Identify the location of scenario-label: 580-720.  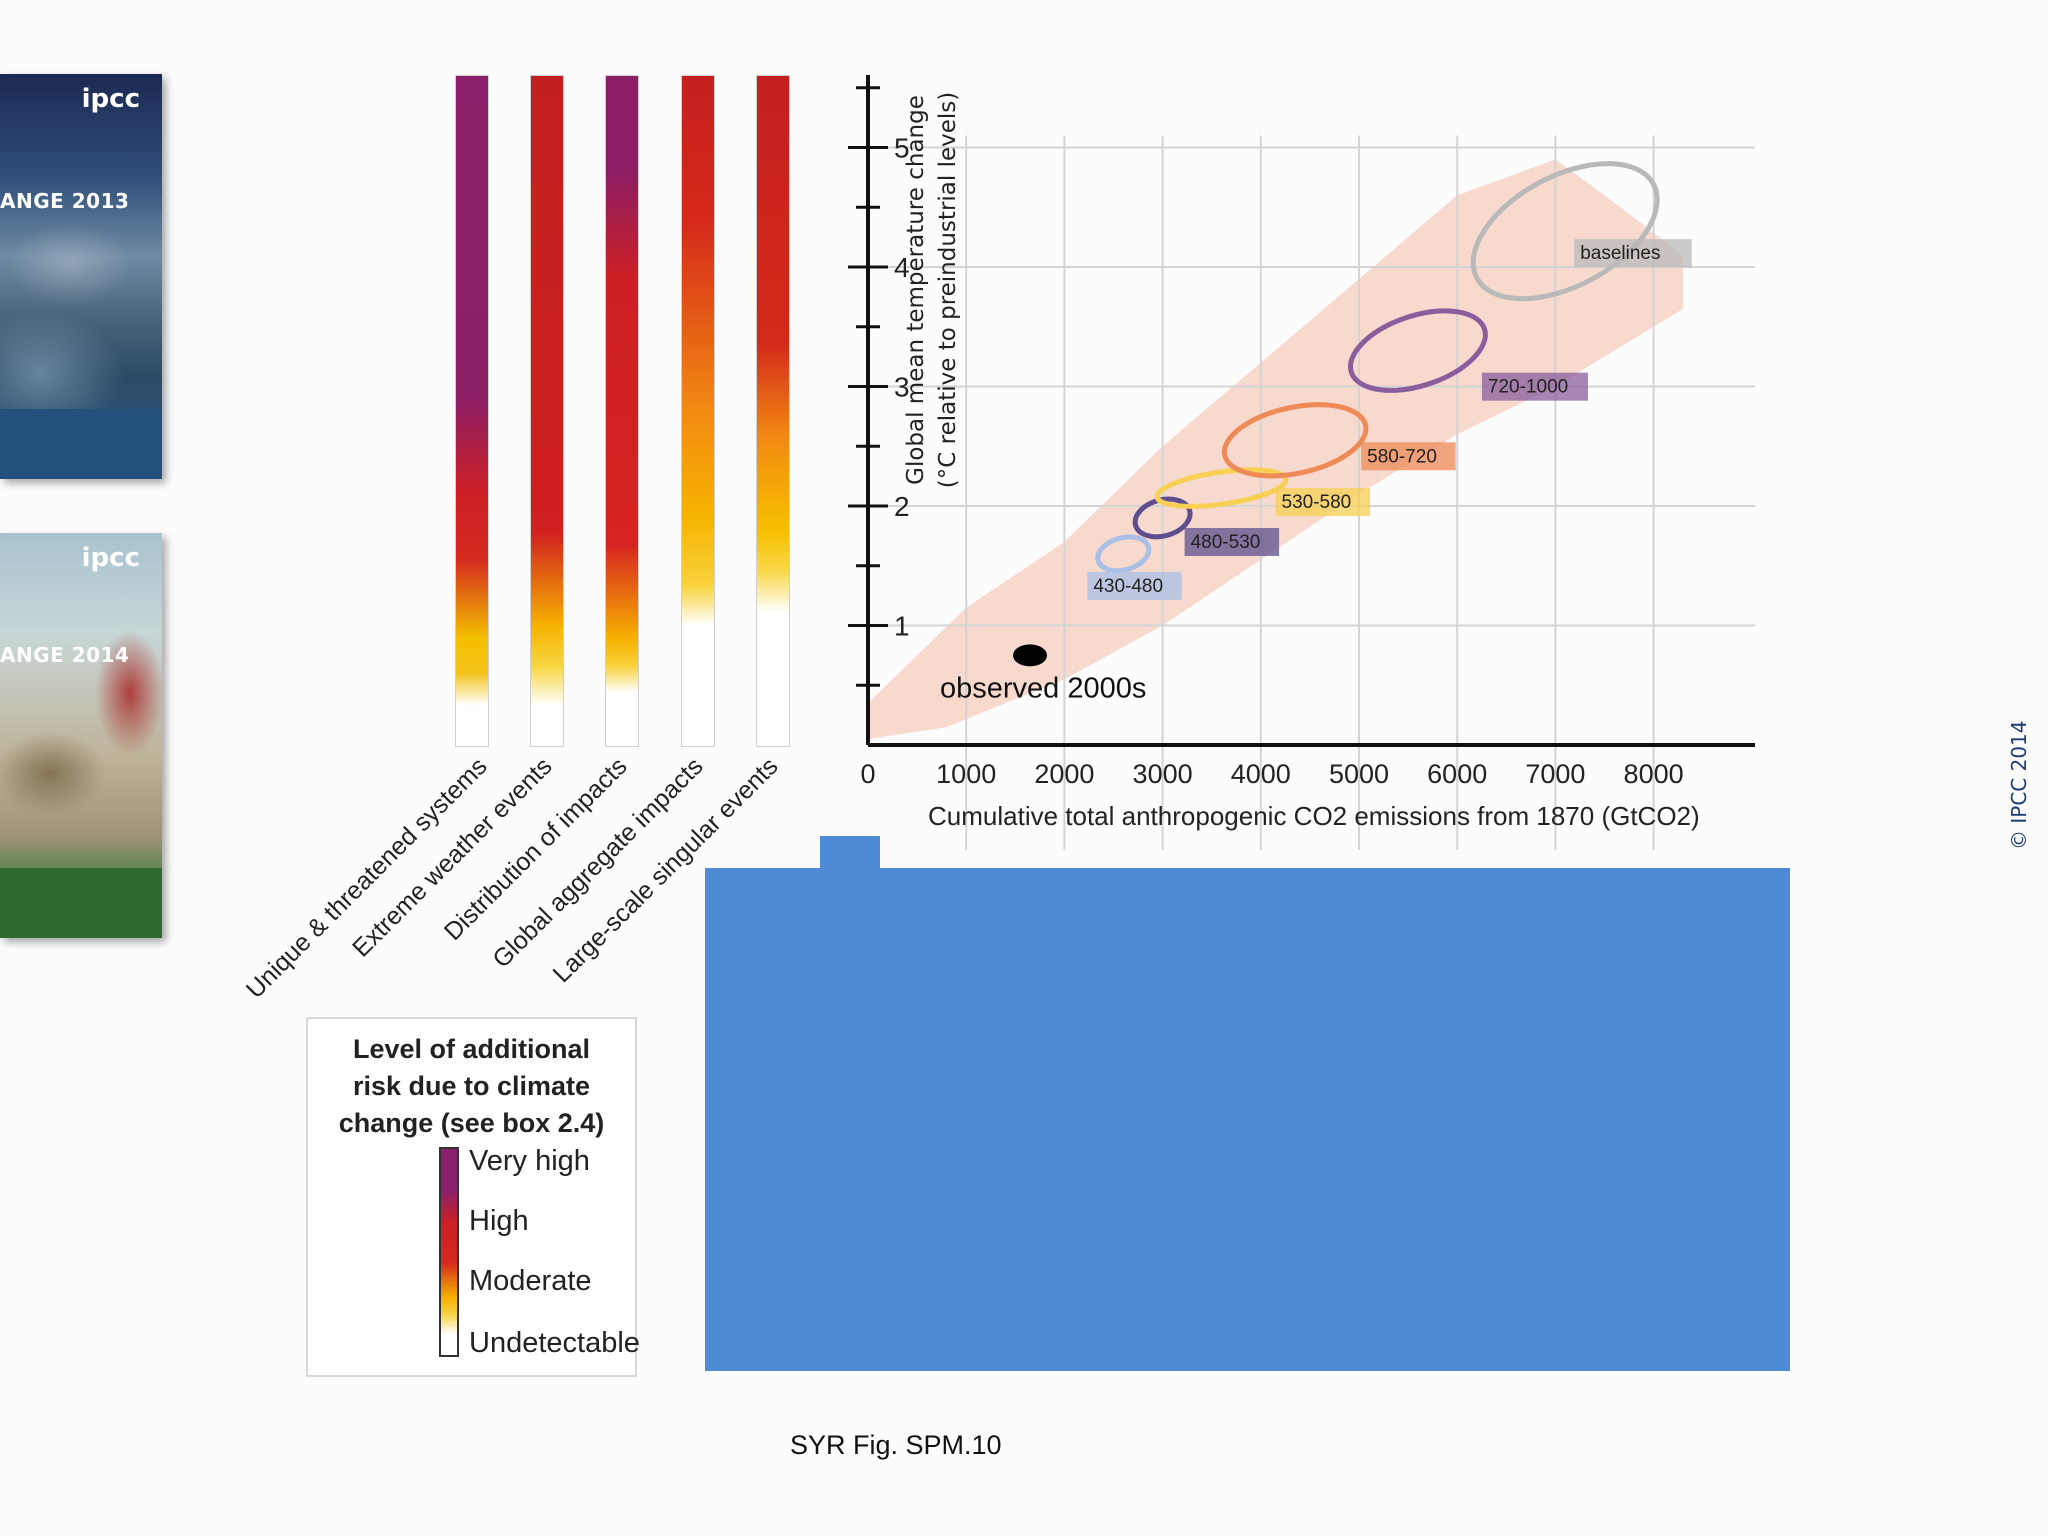
(1402, 456).